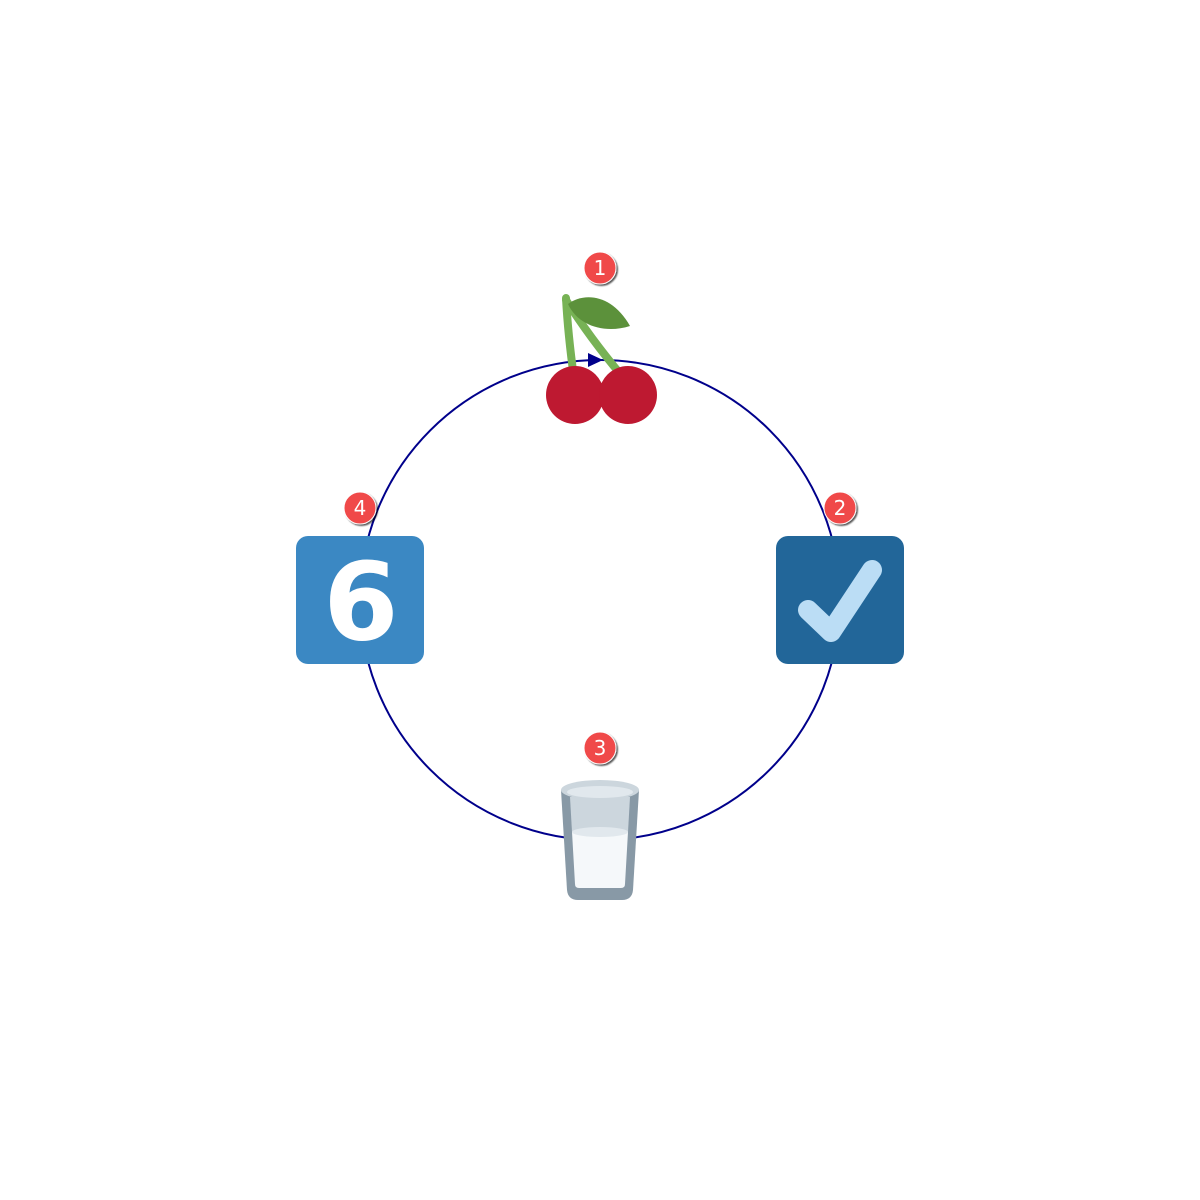  What do you see at coordinates (595, 360) in the screenshot?
I see `ring-arrowhead` at bounding box center [595, 360].